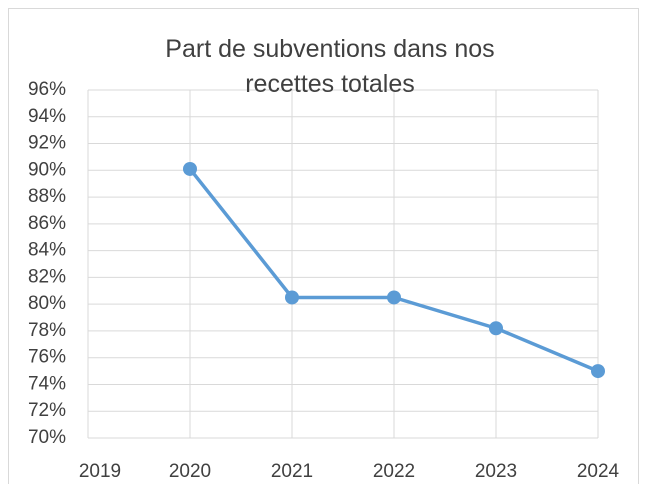 Image resolution: width=647 pixels, height=484 pixels. What do you see at coordinates (47, 276) in the screenshot?
I see `y-tick-label: 82%` at bounding box center [47, 276].